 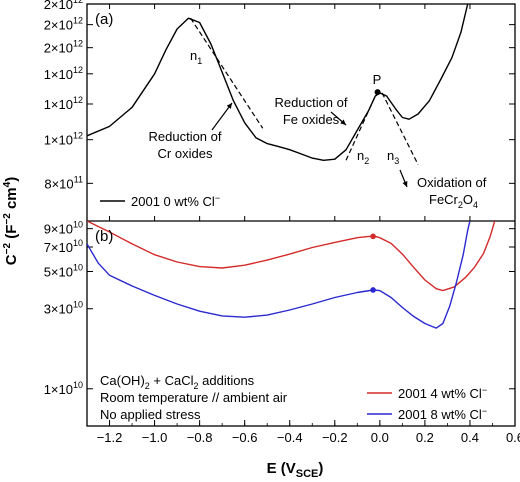 I want to click on x-tick-label: 0.0, so click(x=380, y=437).